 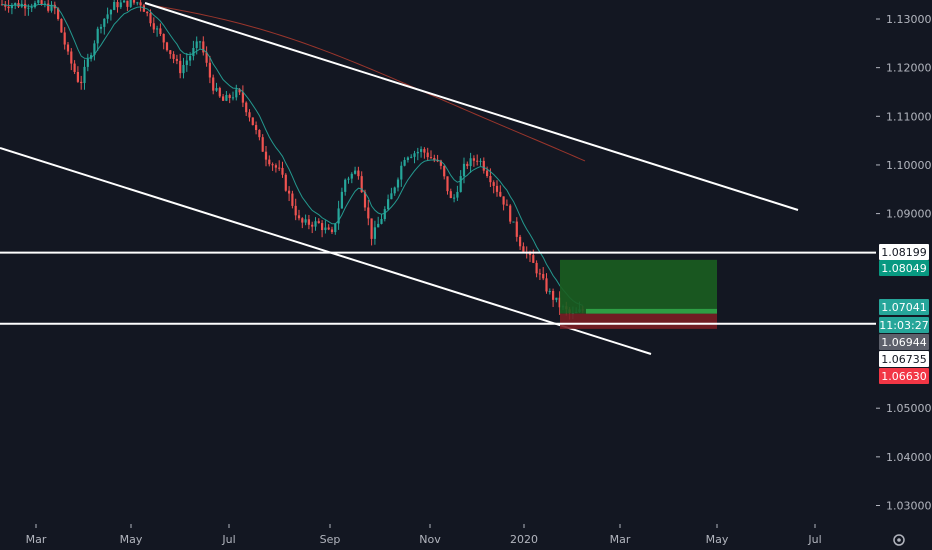 I want to click on settings-gear-icon, so click(x=899, y=540).